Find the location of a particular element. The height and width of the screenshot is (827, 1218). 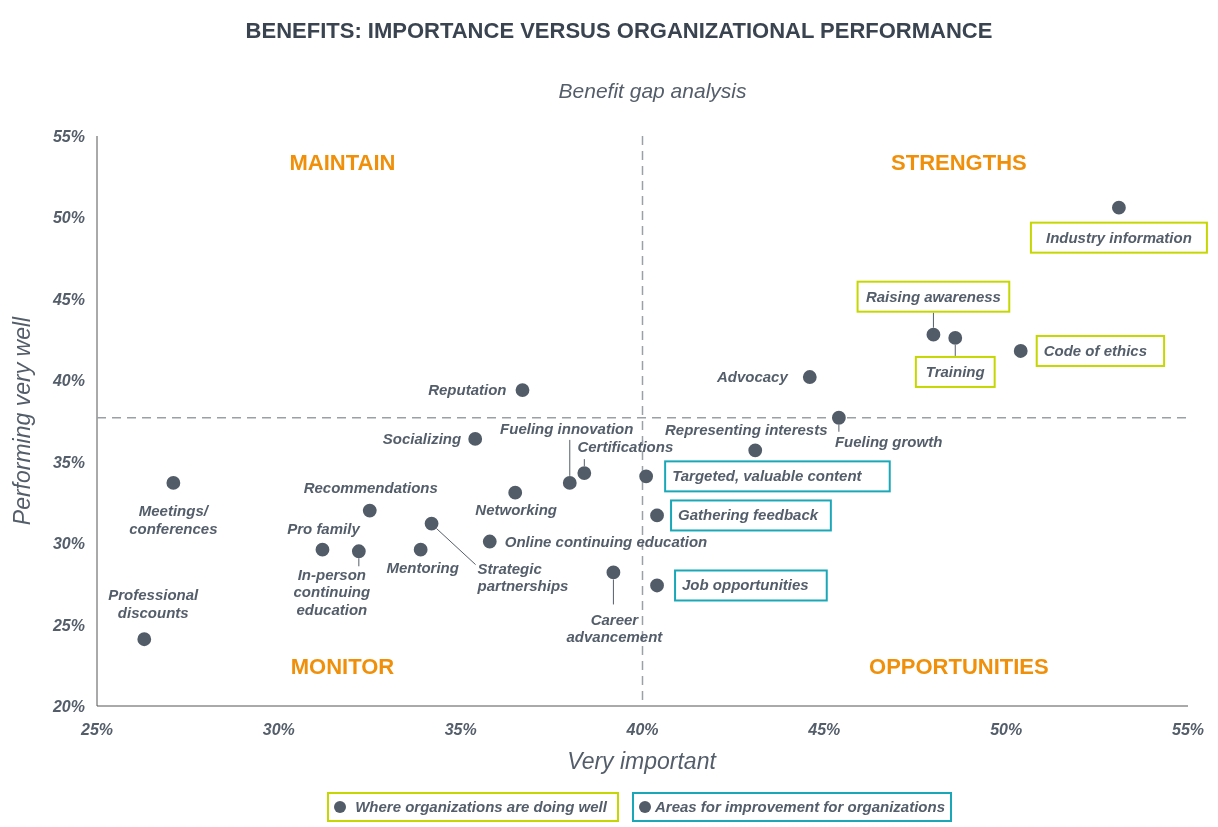

y-tick-label: 25% is located at coordinates (68, 625).